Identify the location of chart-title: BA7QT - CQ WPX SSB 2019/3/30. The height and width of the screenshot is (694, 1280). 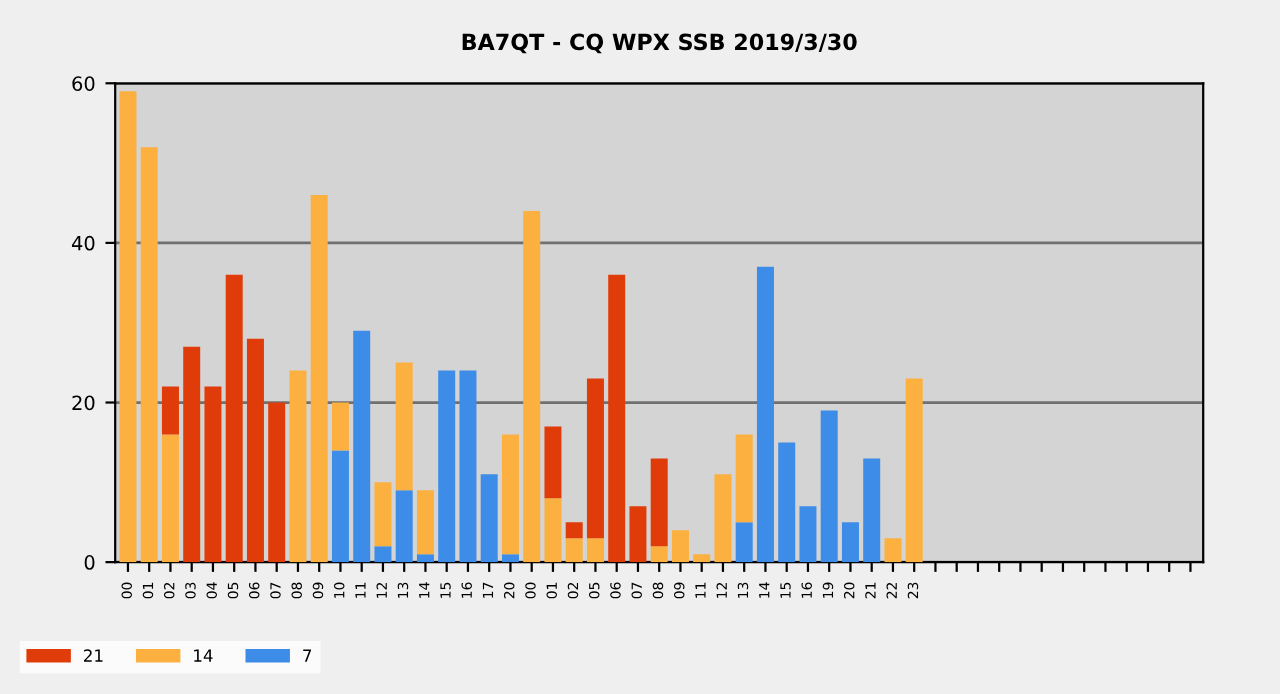
(659, 43).